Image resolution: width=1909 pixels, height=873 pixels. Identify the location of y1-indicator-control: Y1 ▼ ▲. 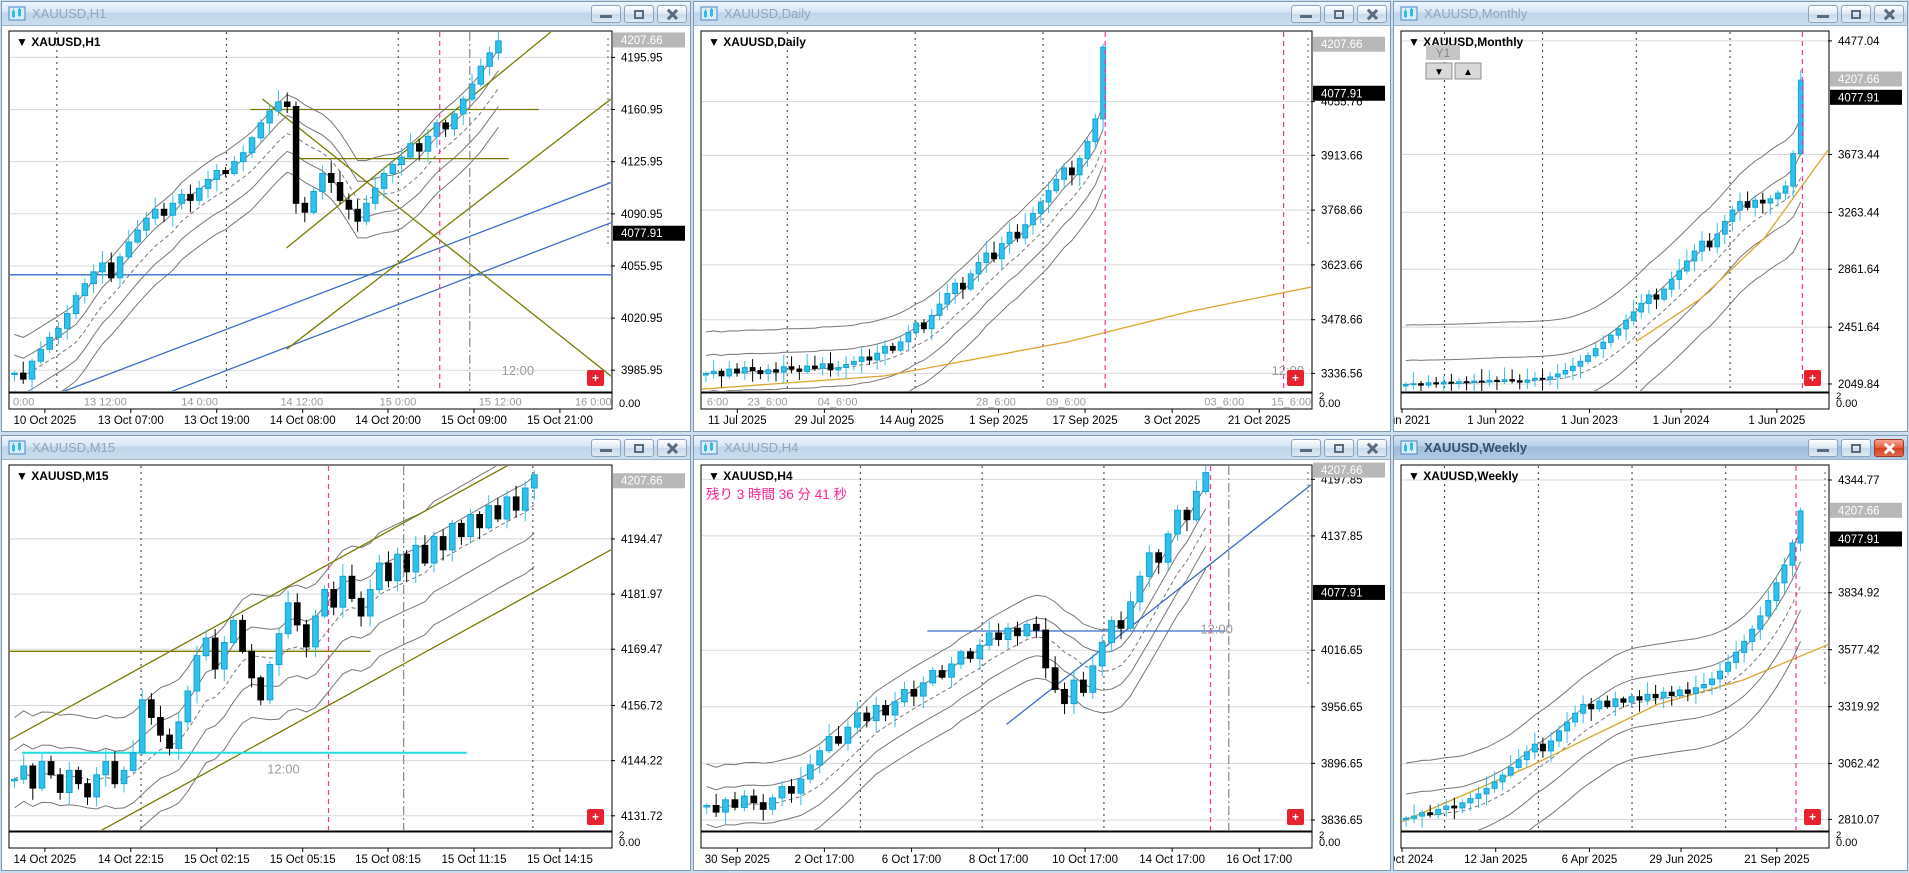
(1453, 62).